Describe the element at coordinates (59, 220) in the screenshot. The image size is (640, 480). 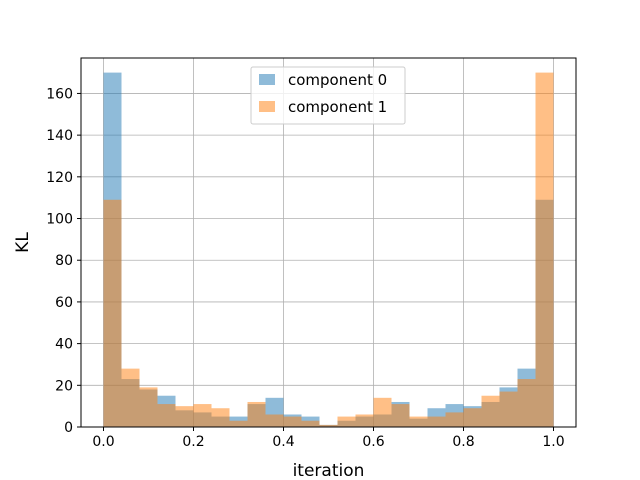
I see `y-tick-label: 100` at that location.